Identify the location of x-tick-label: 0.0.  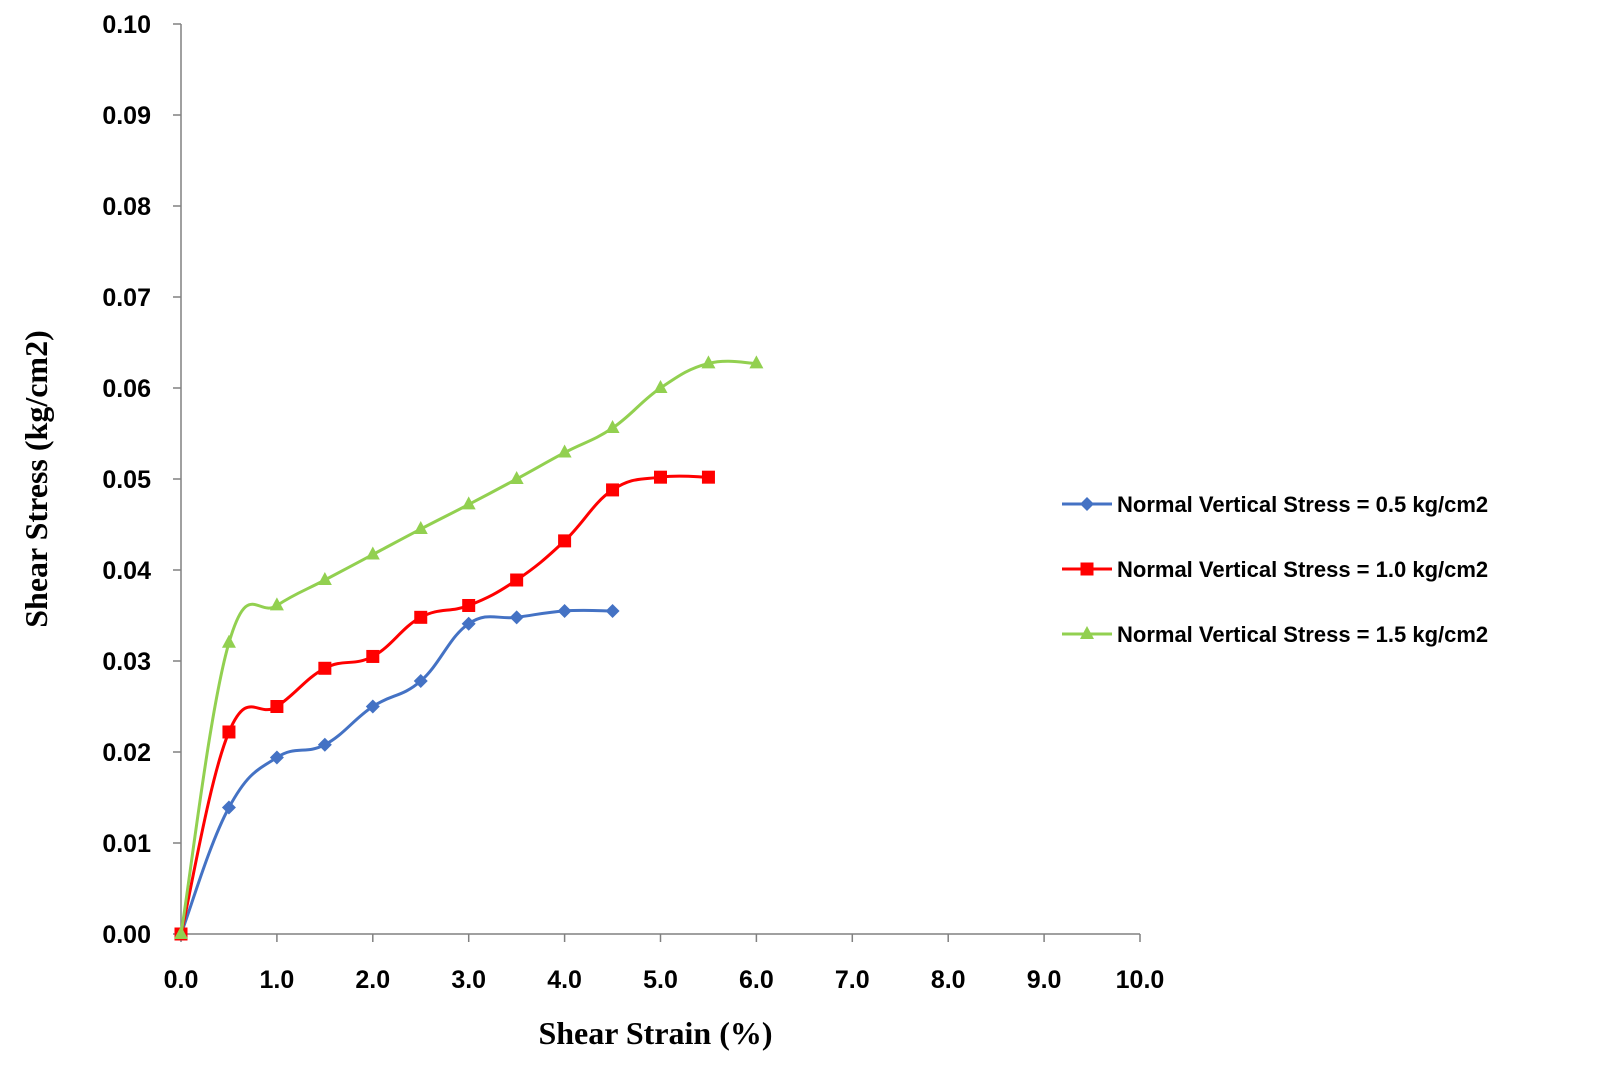
(181, 980).